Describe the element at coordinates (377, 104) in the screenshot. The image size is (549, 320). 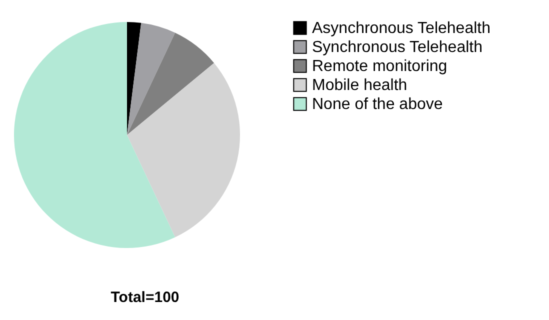
I see `legend-label: None of the above` at that location.